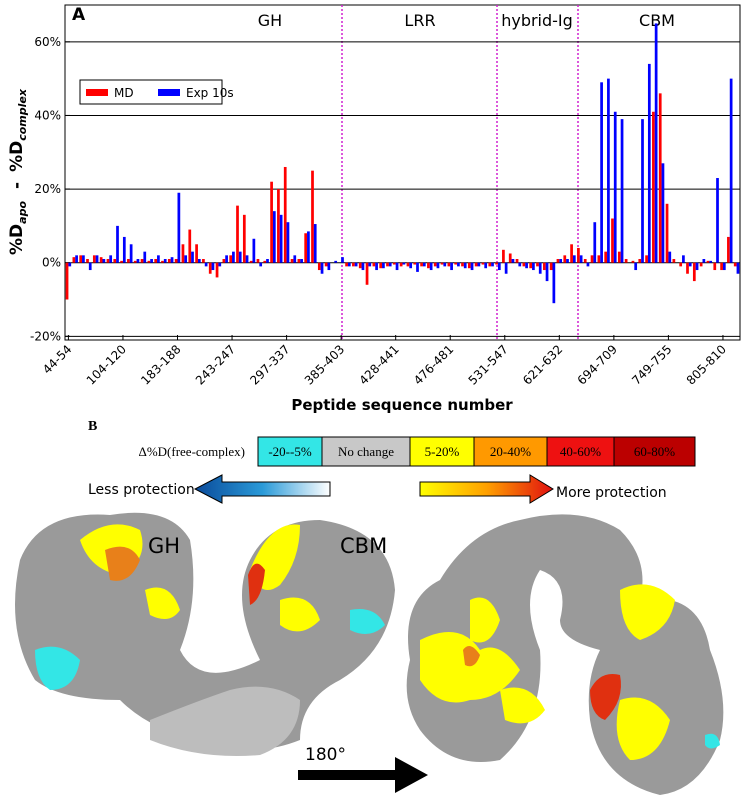 The height and width of the screenshot is (809, 750). What do you see at coordinates (47, 189) in the screenshot?
I see `y-tick-label: 20%` at bounding box center [47, 189].